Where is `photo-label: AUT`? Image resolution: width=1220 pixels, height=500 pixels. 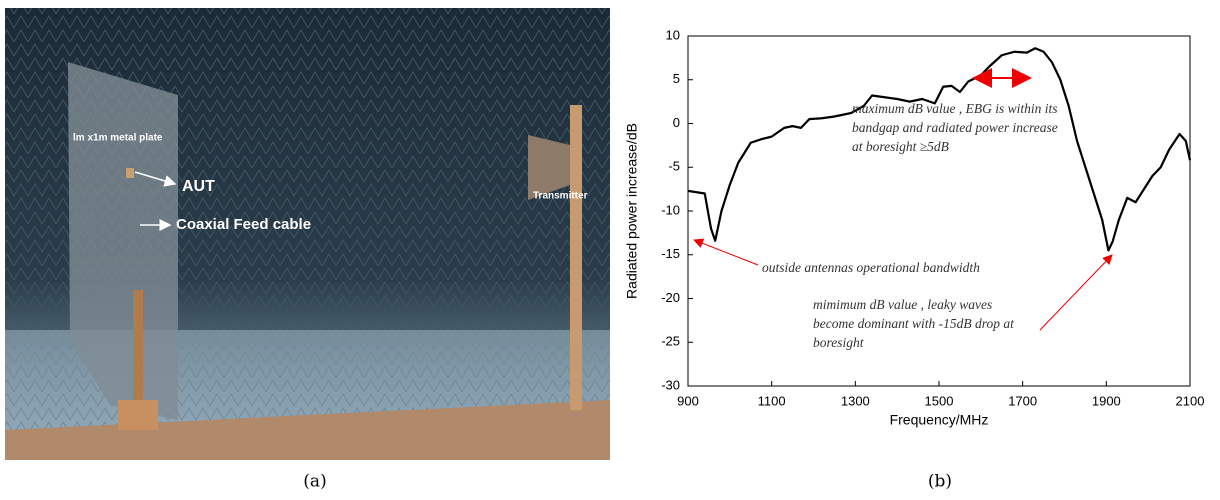 photo-label: AUT is located at coordinates (198, 186).